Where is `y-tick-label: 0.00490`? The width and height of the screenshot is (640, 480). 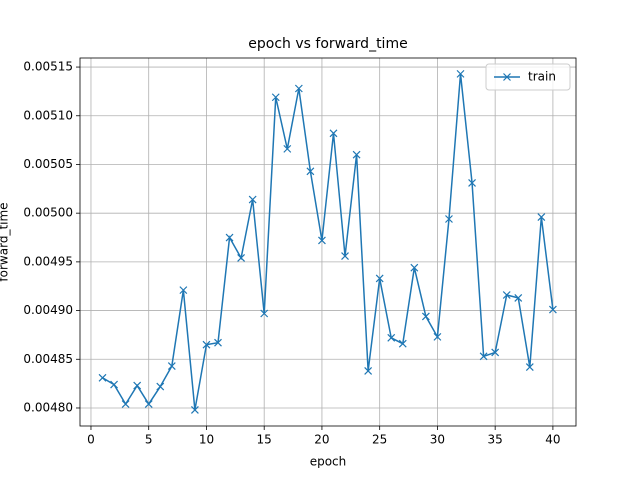
y-tick-label: 0.00490 is located at coordinates (48, 310).